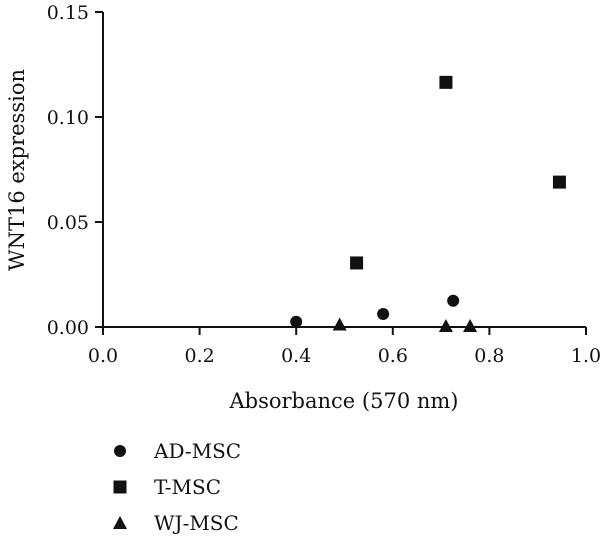 The image size is (600, 540). What do you see at coordinates (393, 356) in the screenshot?
I see `x-tick-label: 0.6` at bounding box center [393, 356].